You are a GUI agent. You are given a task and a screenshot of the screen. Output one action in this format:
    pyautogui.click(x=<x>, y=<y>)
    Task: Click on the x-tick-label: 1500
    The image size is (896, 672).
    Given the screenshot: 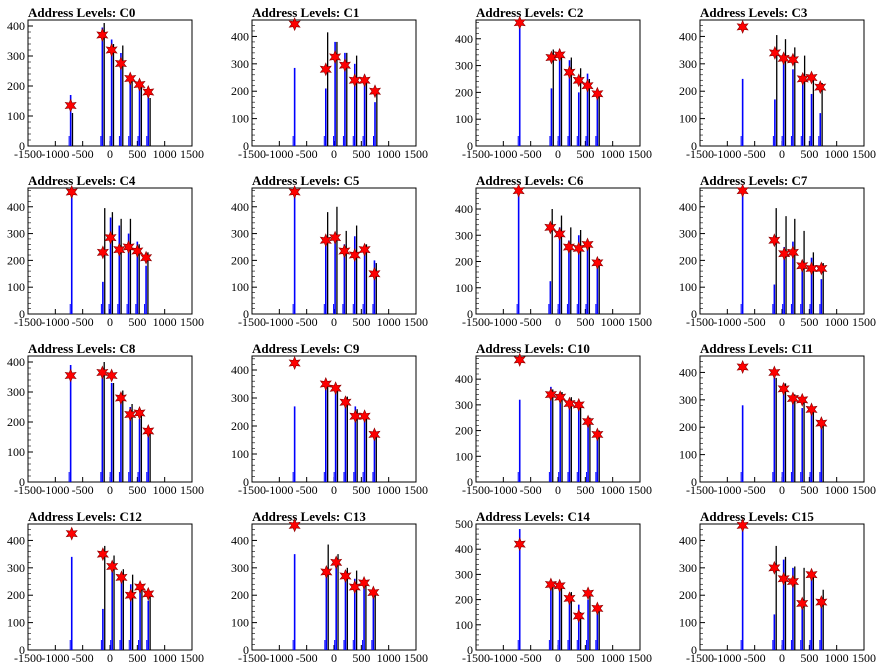 What is the action you would take?
    pyautogui.click(x=864, y=322)
    